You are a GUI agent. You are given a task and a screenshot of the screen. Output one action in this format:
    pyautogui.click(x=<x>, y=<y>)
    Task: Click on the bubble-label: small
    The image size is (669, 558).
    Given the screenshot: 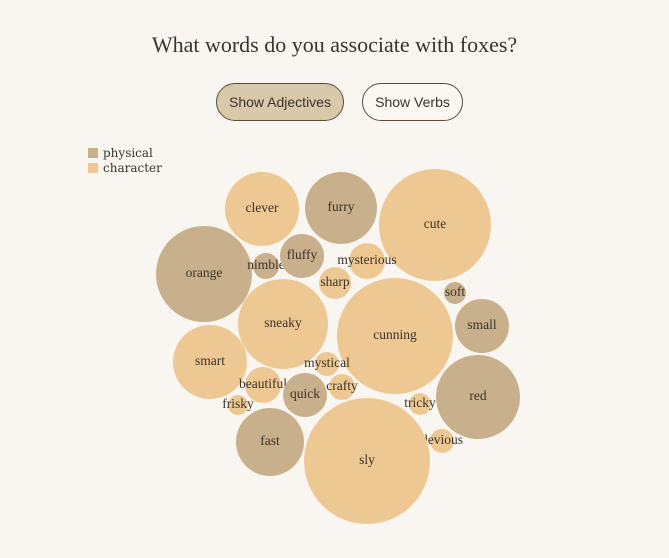 What is the action you would take?
    pyautogui.click(x=481, y=324)
    